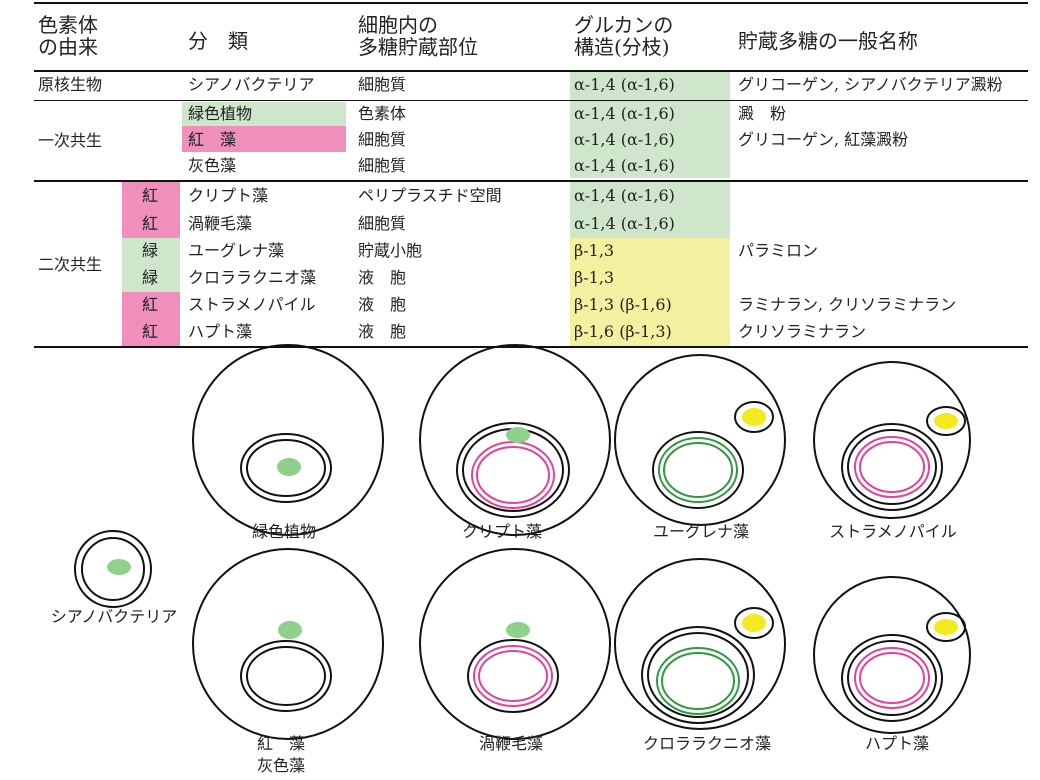 The height and width of the screenshot is (780, 1040). What do you see at coordinates (707, 743) in the screenshot?
I see `caption-chlorarachniophyte: クロララクニオ藻` at bounding box center [707, 743].